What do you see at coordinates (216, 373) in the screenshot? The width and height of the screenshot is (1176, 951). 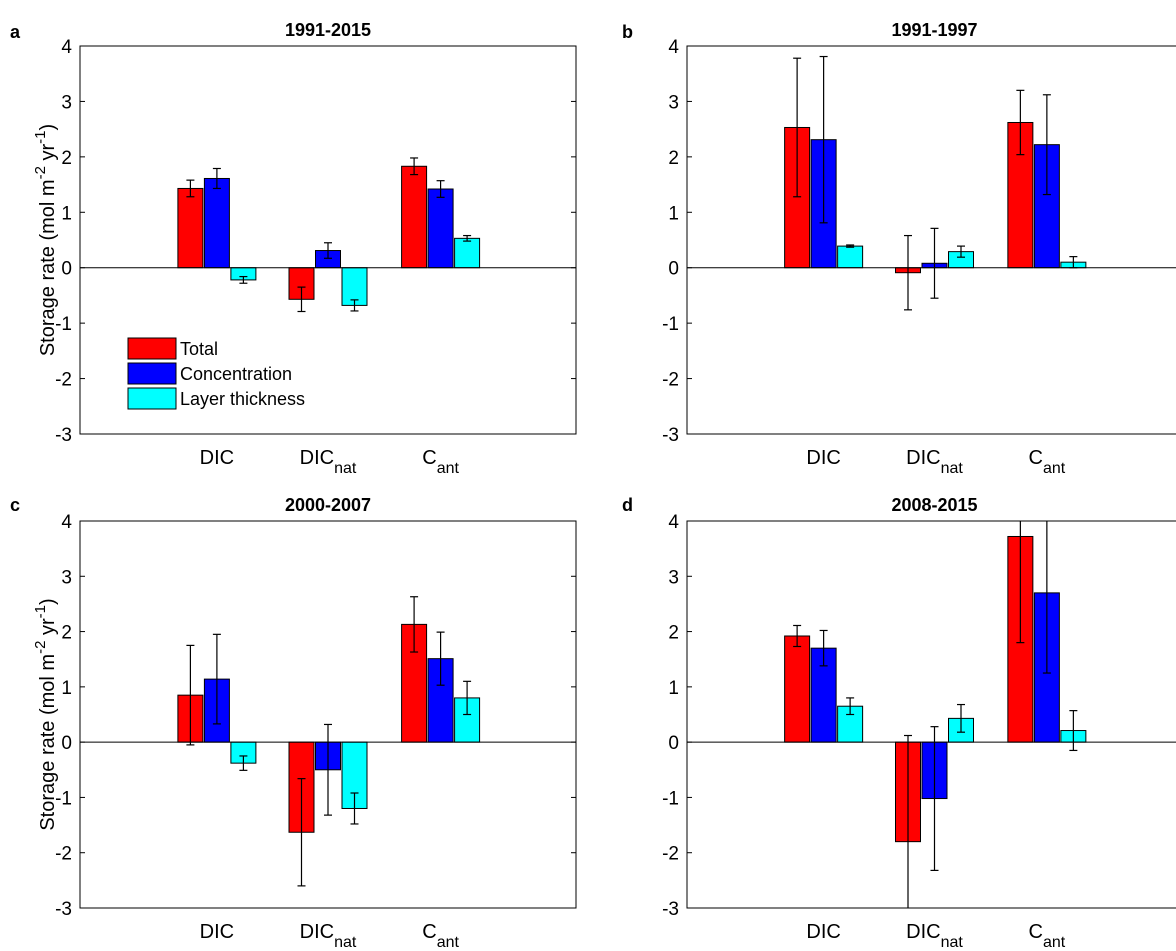 I see `legend: Total Concentration Layer thickness` at bounding box center [216, 373].